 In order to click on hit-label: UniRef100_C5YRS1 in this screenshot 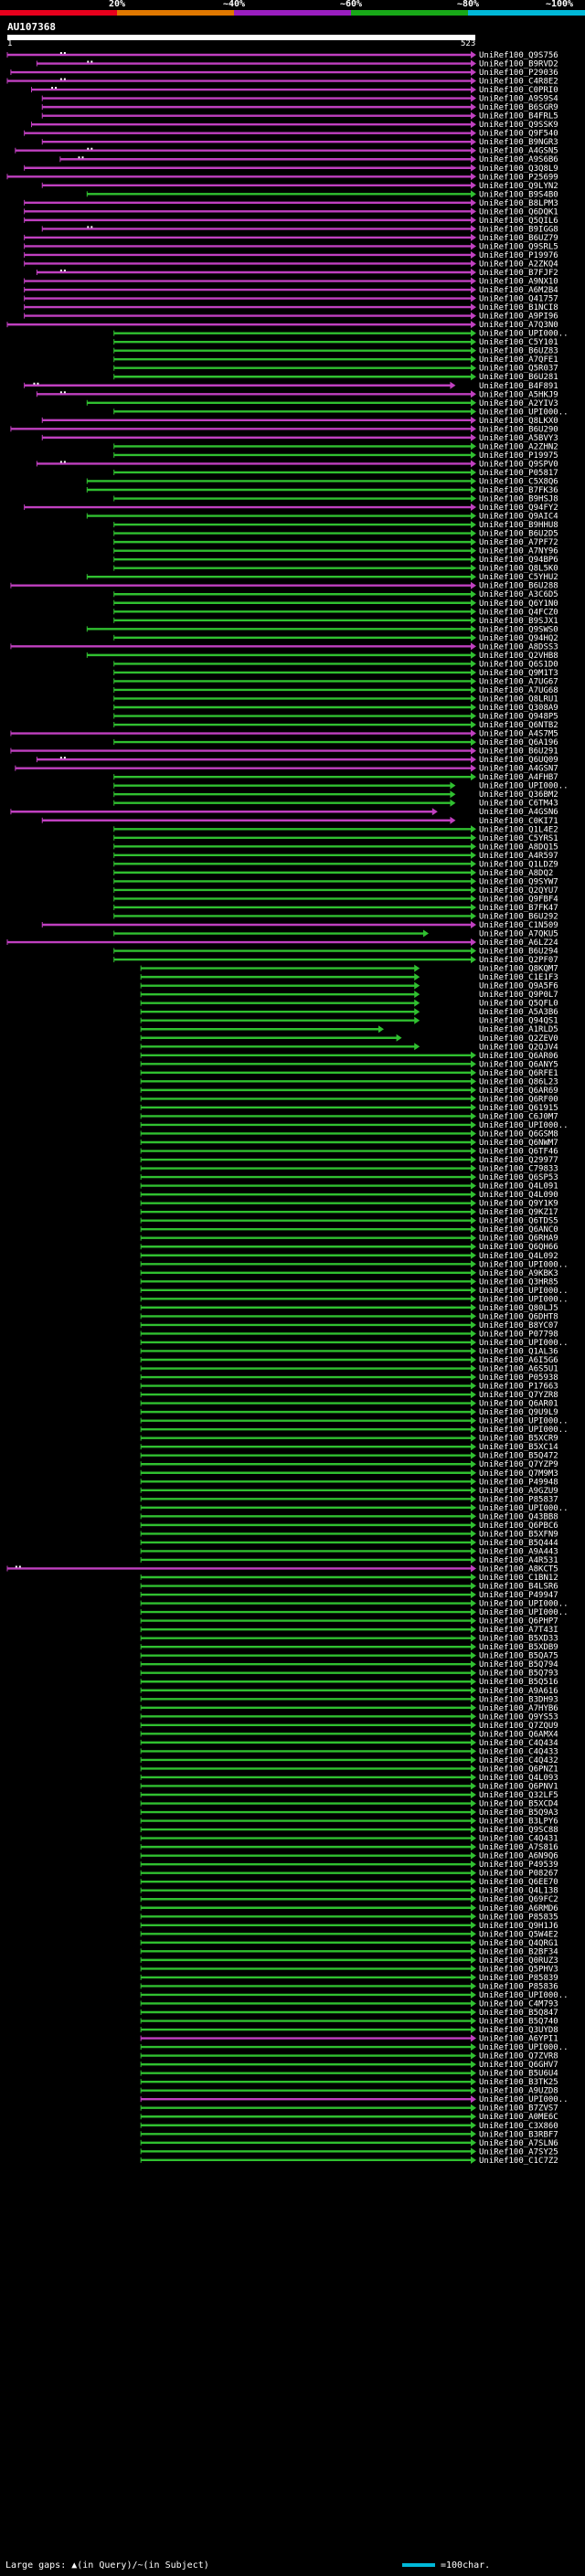, I will do `click(518, 838)`.